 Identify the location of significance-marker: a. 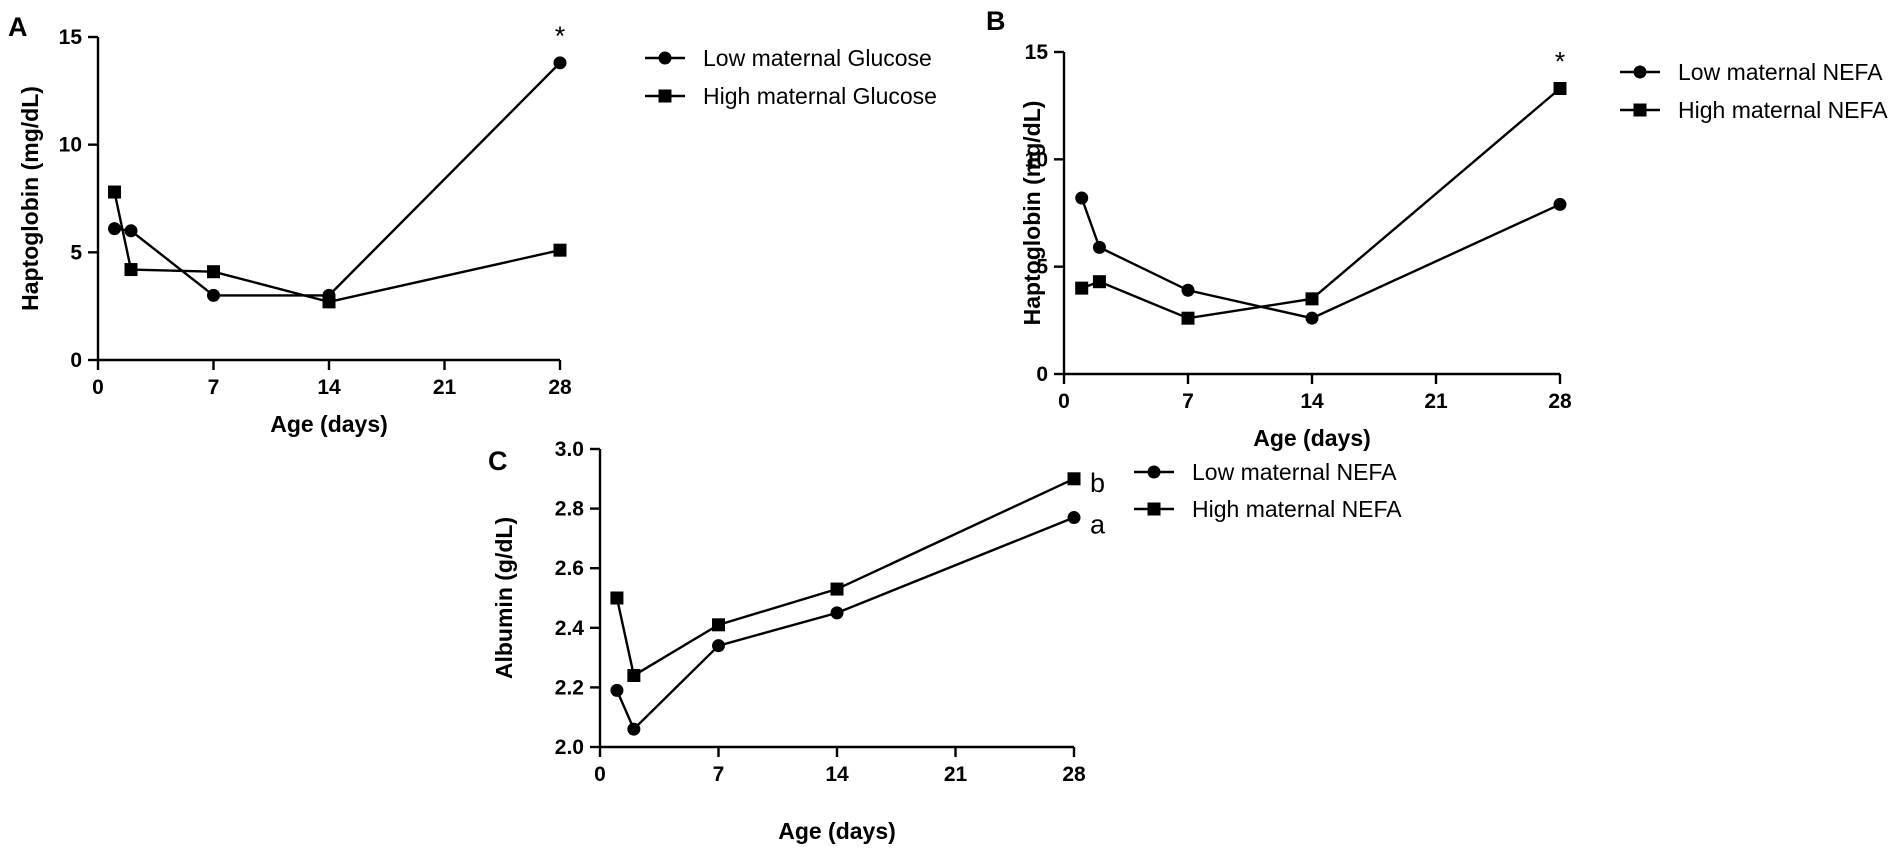
(1098, 525).